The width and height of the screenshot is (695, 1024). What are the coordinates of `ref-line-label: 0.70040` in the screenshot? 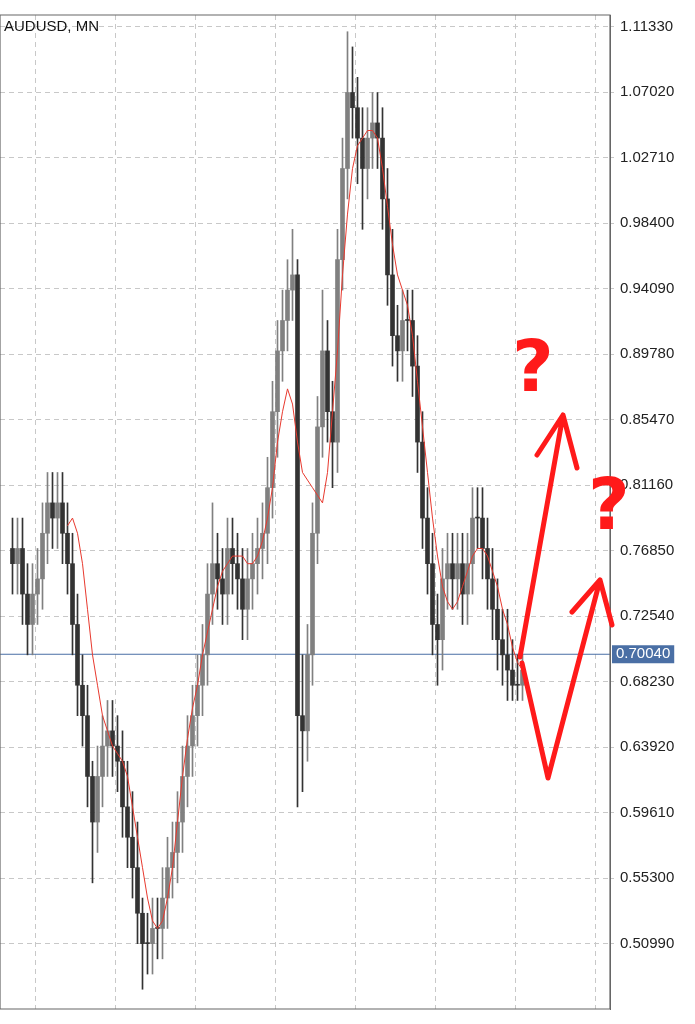 It's located at (643, 653).